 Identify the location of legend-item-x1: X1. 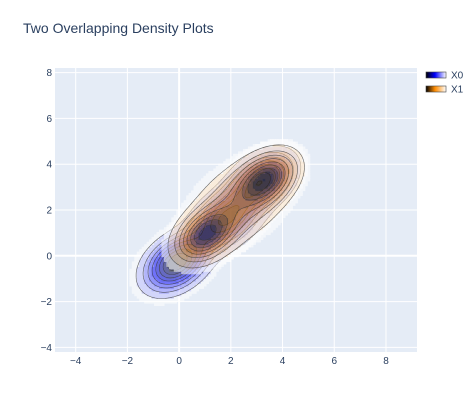
(444, 90).